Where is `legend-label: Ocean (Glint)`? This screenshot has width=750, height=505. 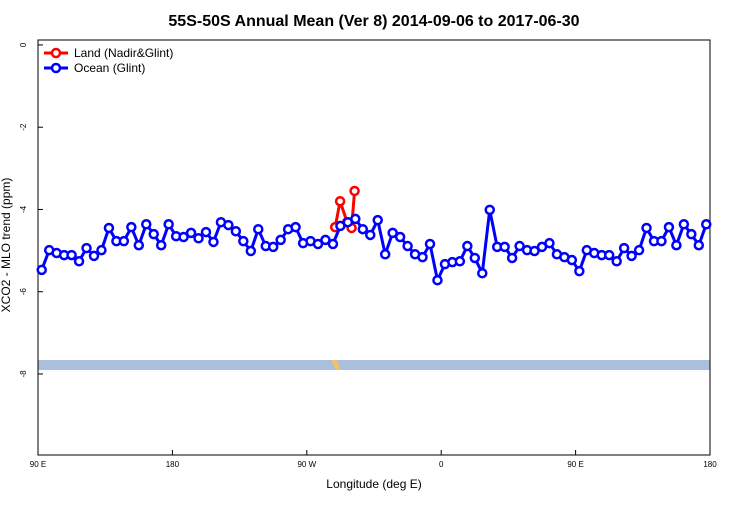
legend-label: Ocean (Glint) is located at coordinates (109, 68).